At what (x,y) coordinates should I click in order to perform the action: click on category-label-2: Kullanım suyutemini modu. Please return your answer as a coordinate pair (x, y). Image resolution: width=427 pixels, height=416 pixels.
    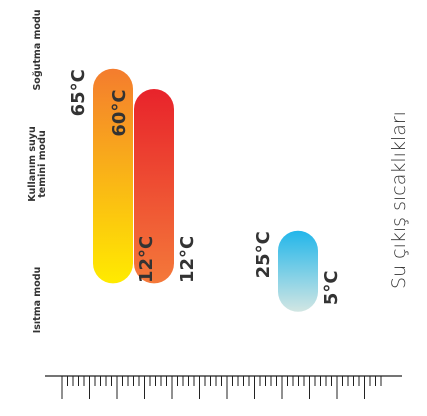
    Looking at the image, I should click on (37, 163).